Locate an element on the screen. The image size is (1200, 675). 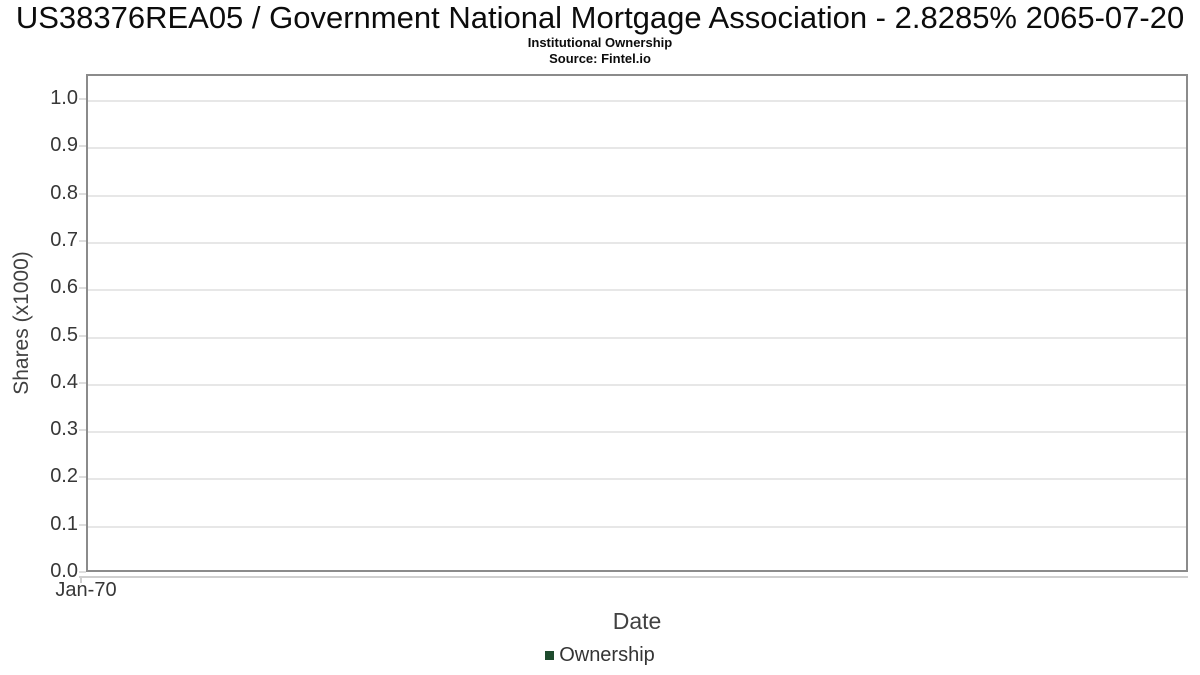
y-axis-tick-label: 0.5 is located at coordinates (64, 334).